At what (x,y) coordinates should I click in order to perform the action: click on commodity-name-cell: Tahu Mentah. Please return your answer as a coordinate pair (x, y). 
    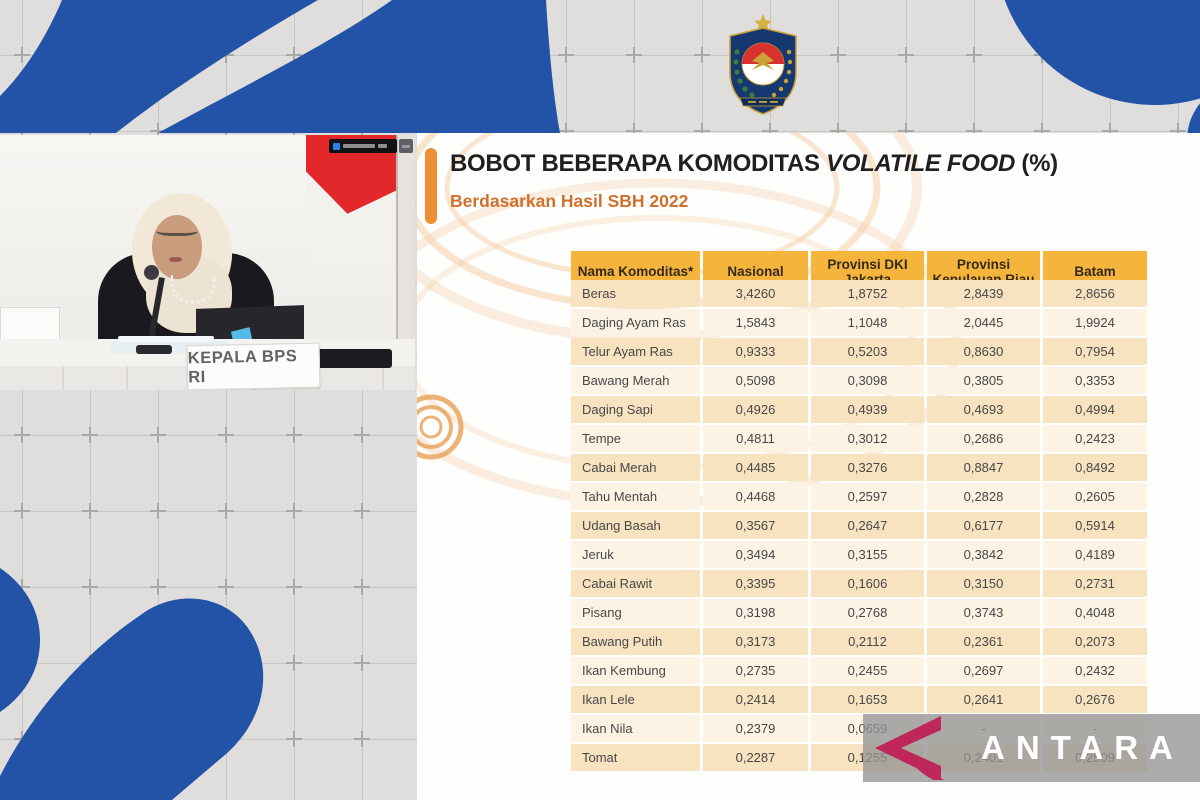
    Looking at the image, I should click on (635, 496).